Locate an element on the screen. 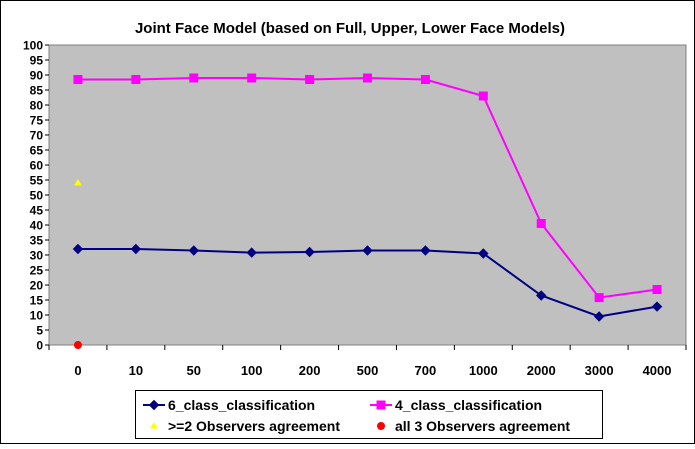 The width and height of the screenshot is (695, 449). legend is located at coordinates (369, 414).